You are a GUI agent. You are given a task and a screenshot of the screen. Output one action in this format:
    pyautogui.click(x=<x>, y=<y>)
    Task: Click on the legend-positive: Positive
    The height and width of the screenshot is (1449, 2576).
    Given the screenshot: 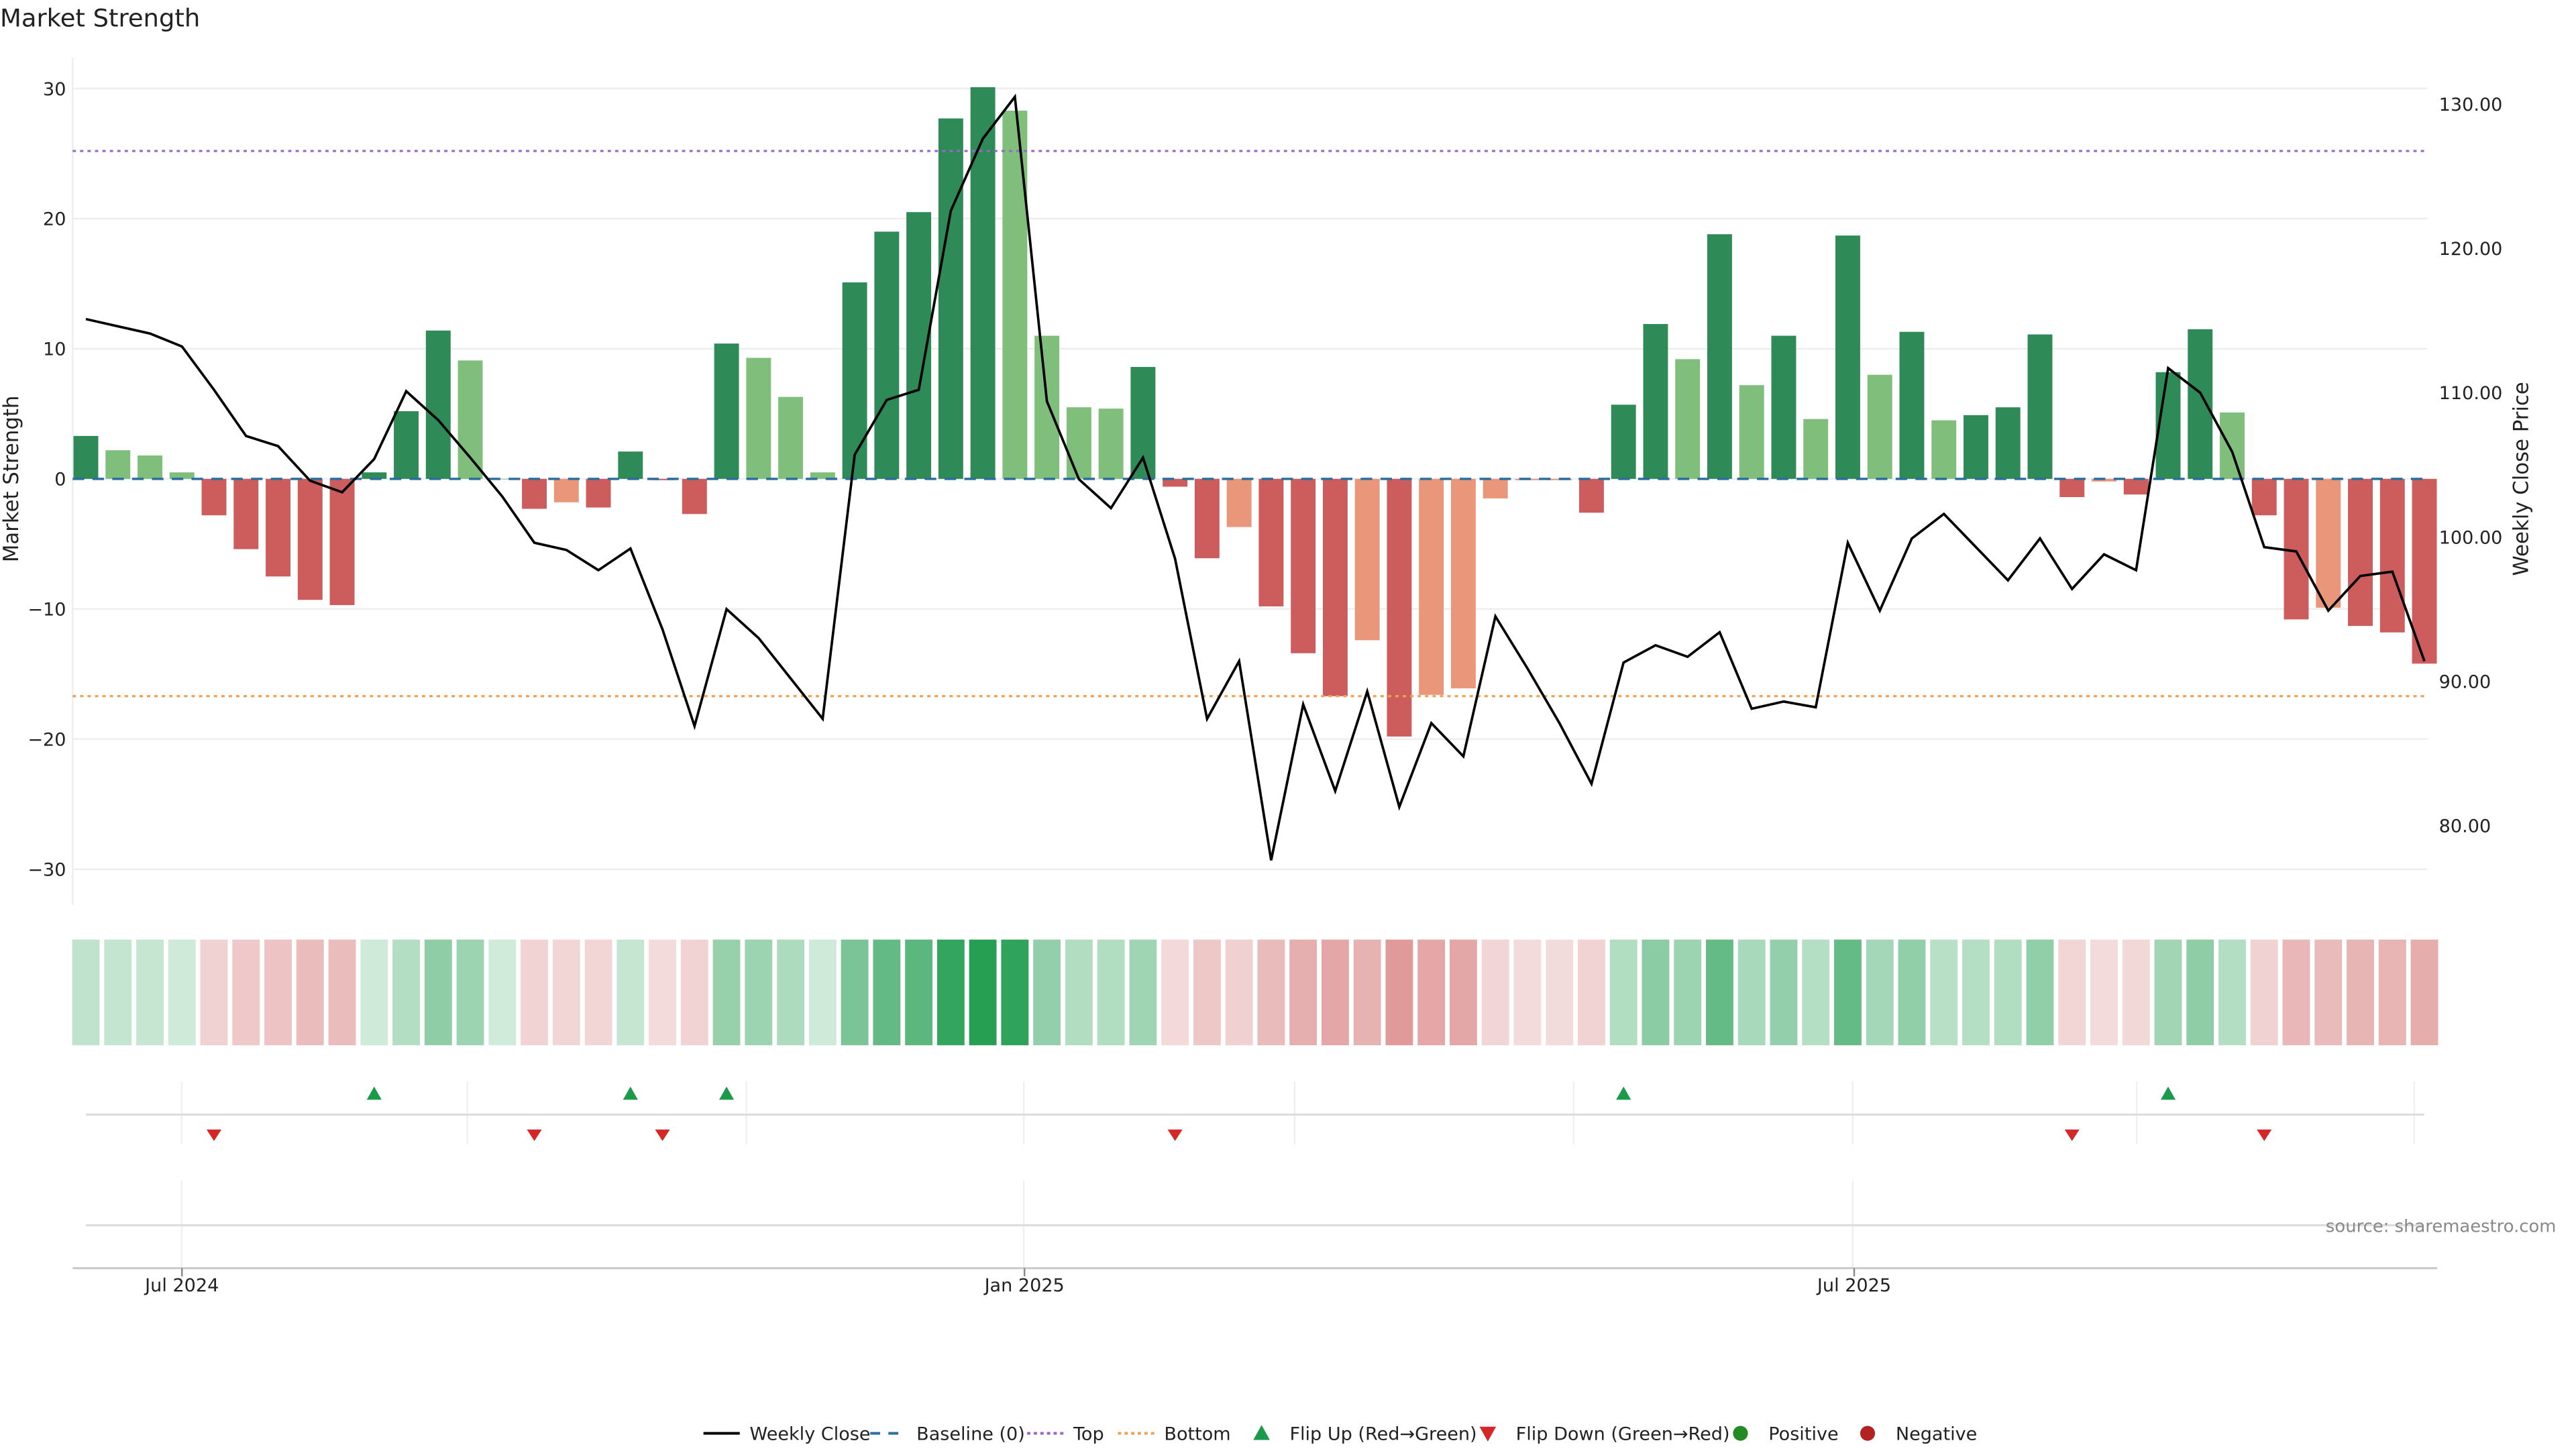 What is the action you would take?
    pyautogui.click(x=1803, y=1434)
    